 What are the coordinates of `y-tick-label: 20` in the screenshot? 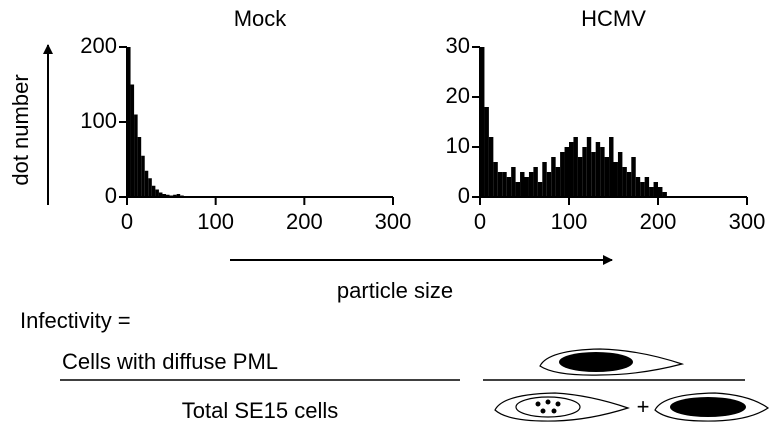 It's located at (458, 95).